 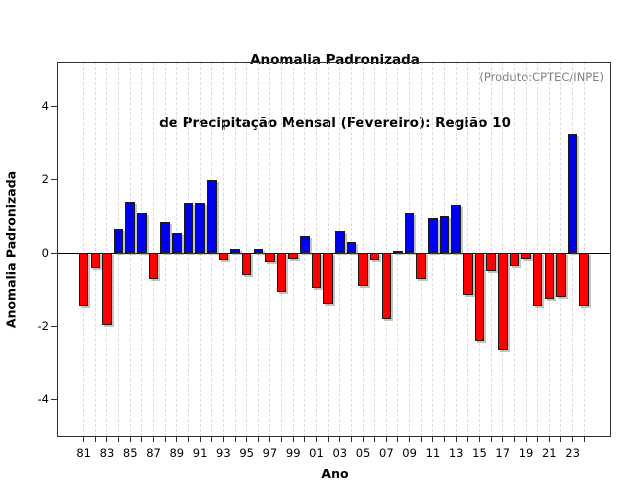 What do you see at coordinates (270, 453) in the screenshot?
I see `x-tick-label: 97` at bounding box center [270, 453].